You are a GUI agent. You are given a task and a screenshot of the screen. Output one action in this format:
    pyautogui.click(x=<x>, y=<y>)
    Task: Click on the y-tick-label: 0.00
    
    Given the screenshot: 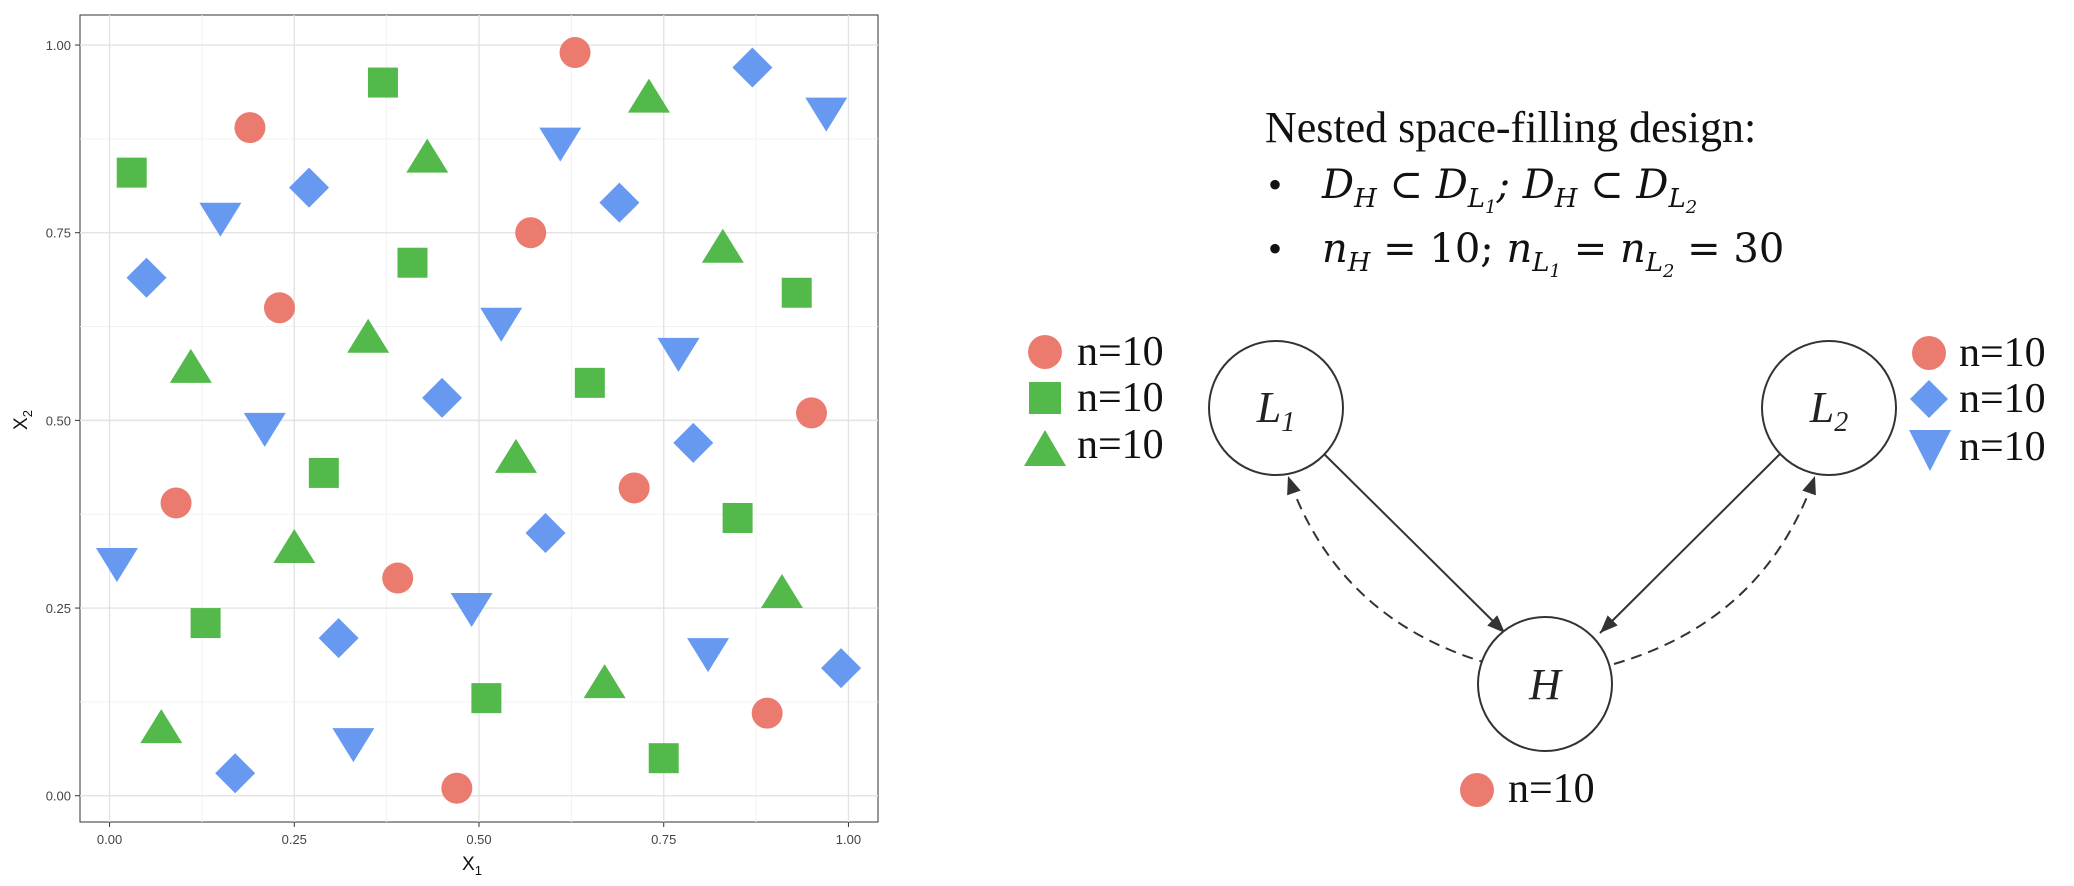 What is the action you would take?
    pyautogui.click(x=58, y=796)
    